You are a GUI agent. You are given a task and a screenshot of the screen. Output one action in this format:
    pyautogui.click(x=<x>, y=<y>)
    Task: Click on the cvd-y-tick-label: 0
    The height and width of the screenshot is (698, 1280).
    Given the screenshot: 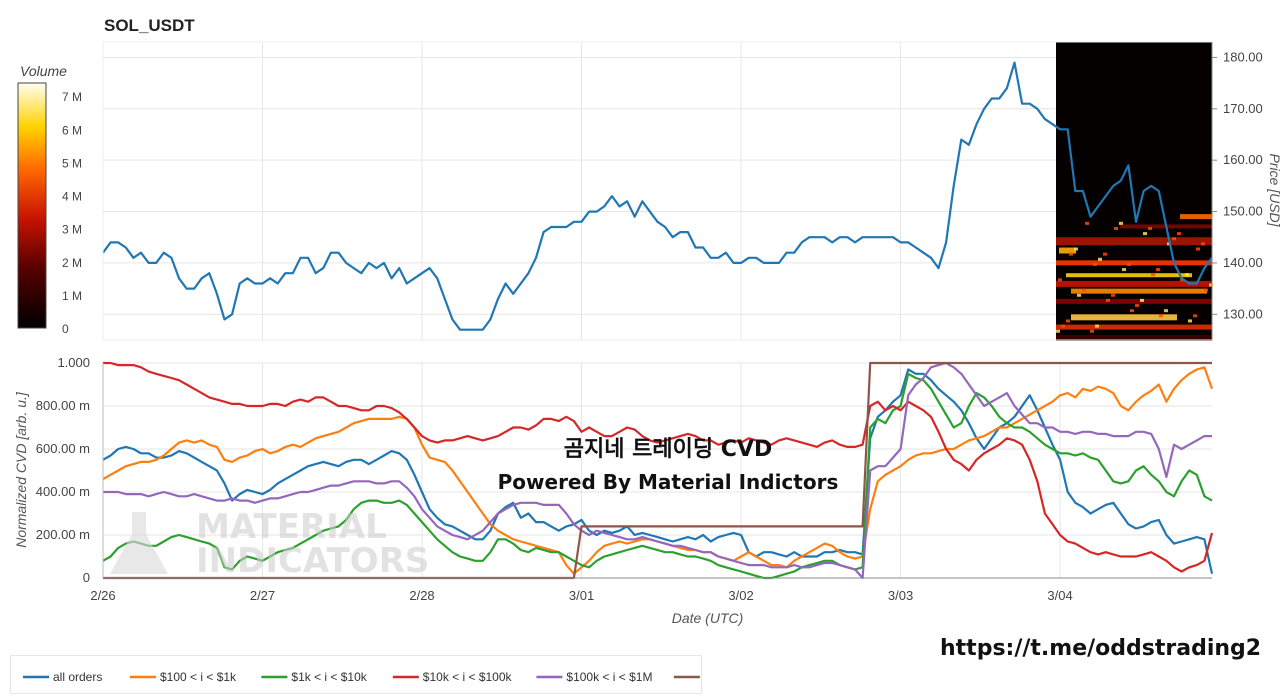 What is the action you would take?
    pyautogui.click(x=86, y=577)
    